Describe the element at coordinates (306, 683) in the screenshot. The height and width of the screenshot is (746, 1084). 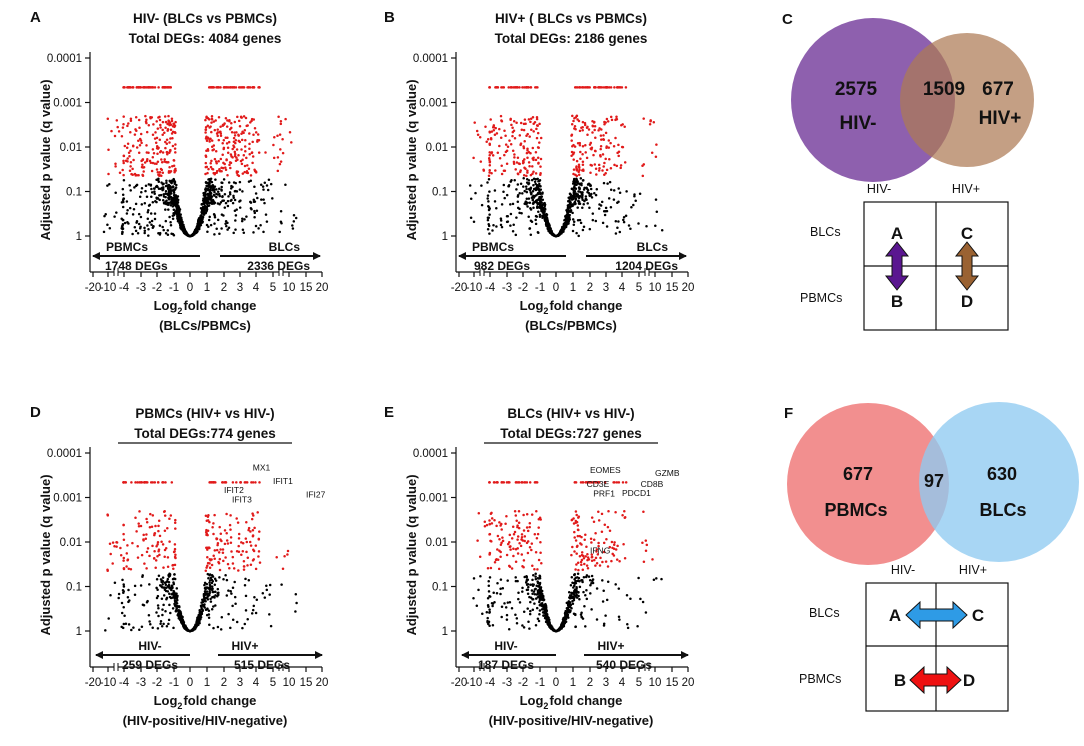
I see `x-tick-label: 15` at that location.